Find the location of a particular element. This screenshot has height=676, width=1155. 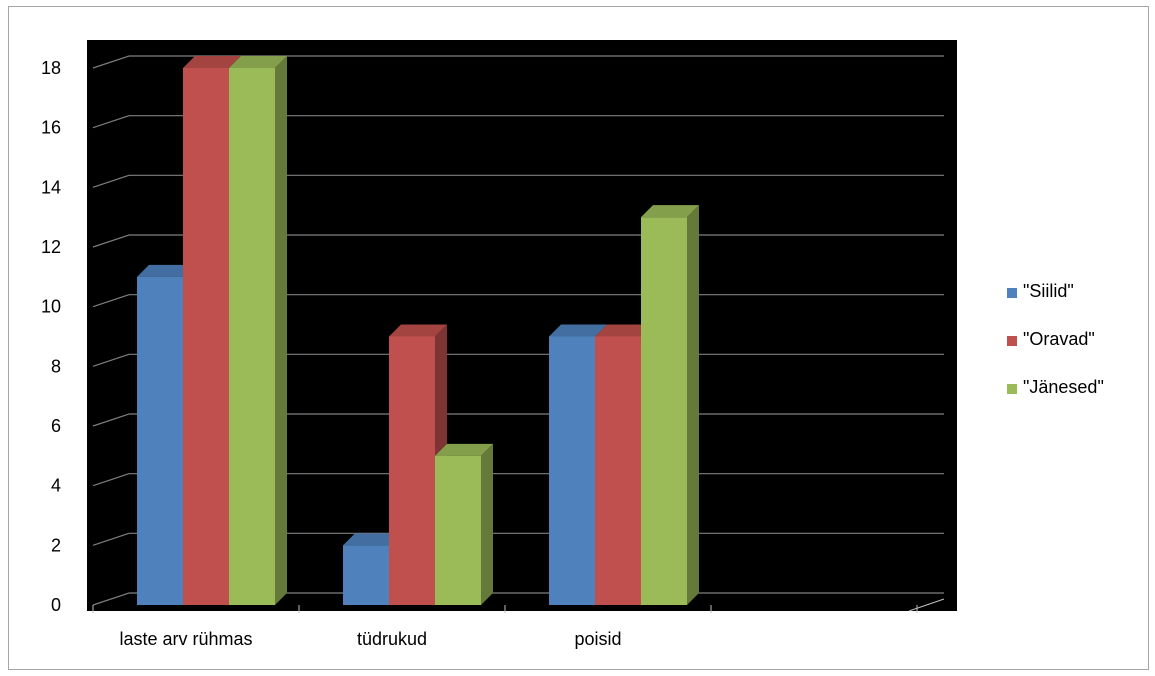

legend-label: "Oravad" is located at coordinates (1059, 339).